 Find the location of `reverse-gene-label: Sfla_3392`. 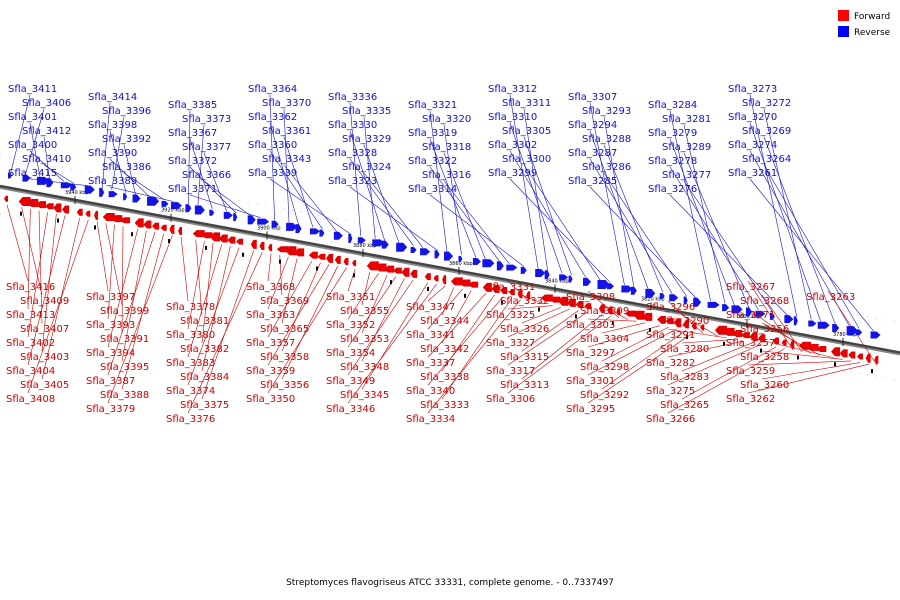

reverse-gene-label: Sfla_3392 is located at coordinates (126, 139).